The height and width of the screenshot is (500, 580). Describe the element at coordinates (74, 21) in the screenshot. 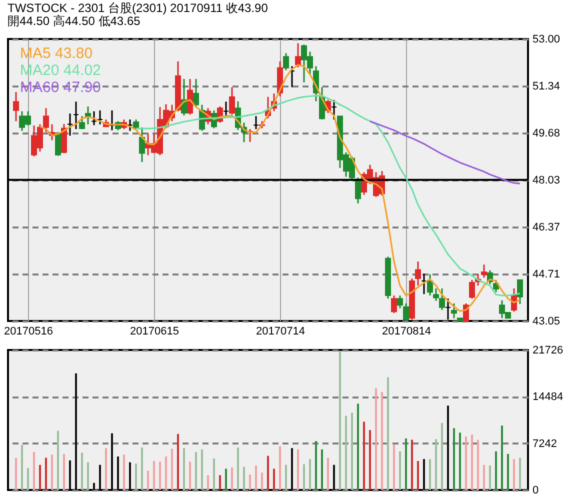

I see `chart-subtitle: 開44.50 高44.50 低43.65` at that location.